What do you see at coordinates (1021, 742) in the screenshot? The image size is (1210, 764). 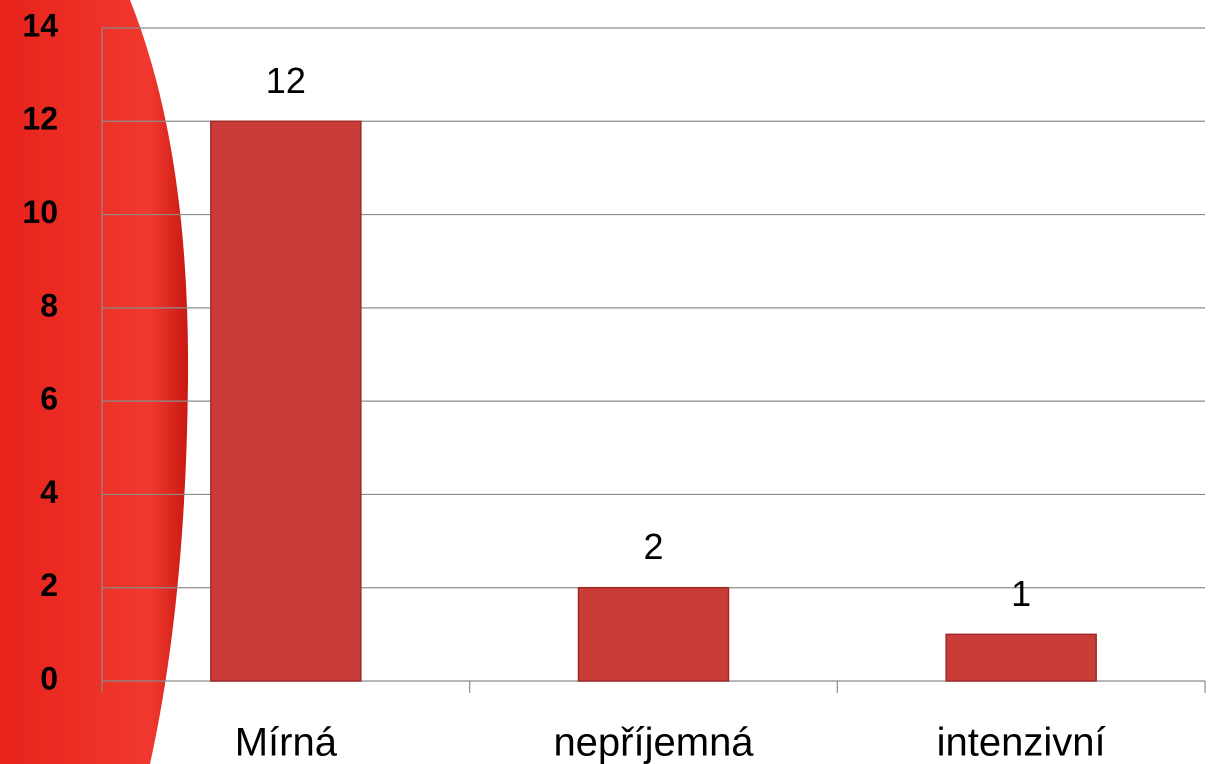 I see `x-tick-label: intenzivní` at bounding box center [1021, 742].